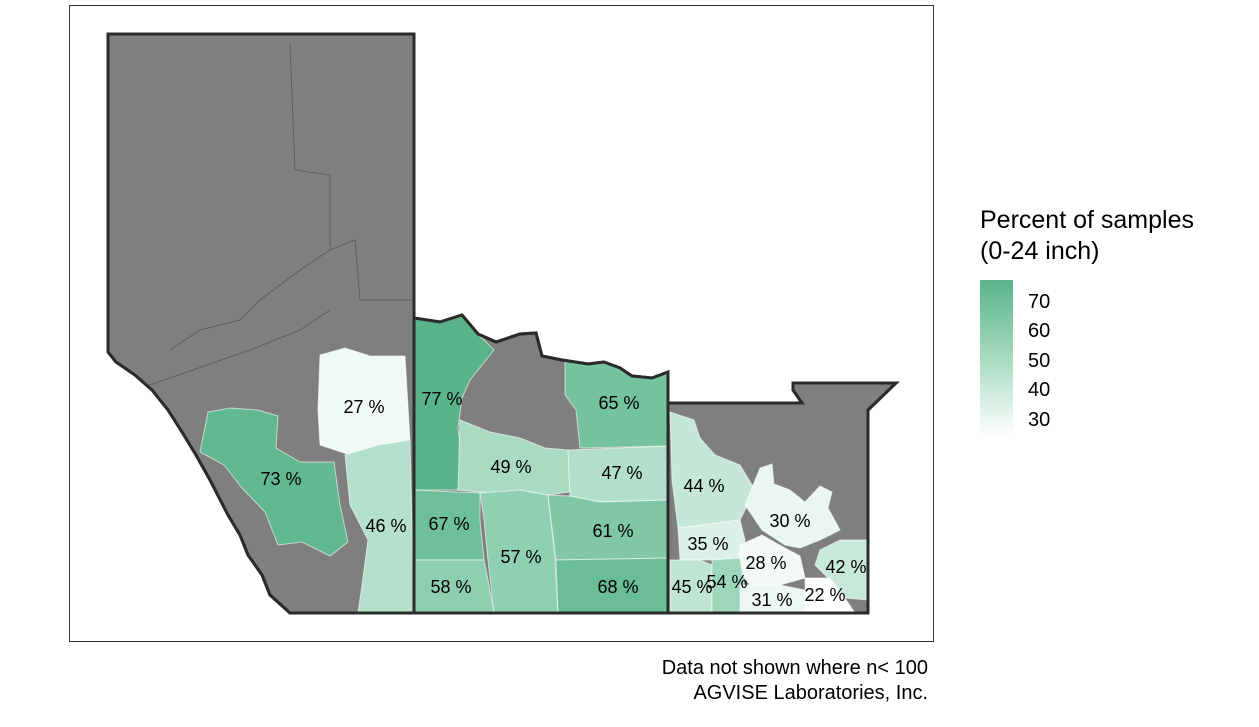 The height and width of the screenshot is (727, 1259). Describe the element at coordinates (441, 399) in the screenshot. I see `region-label: 77 %` at that location.